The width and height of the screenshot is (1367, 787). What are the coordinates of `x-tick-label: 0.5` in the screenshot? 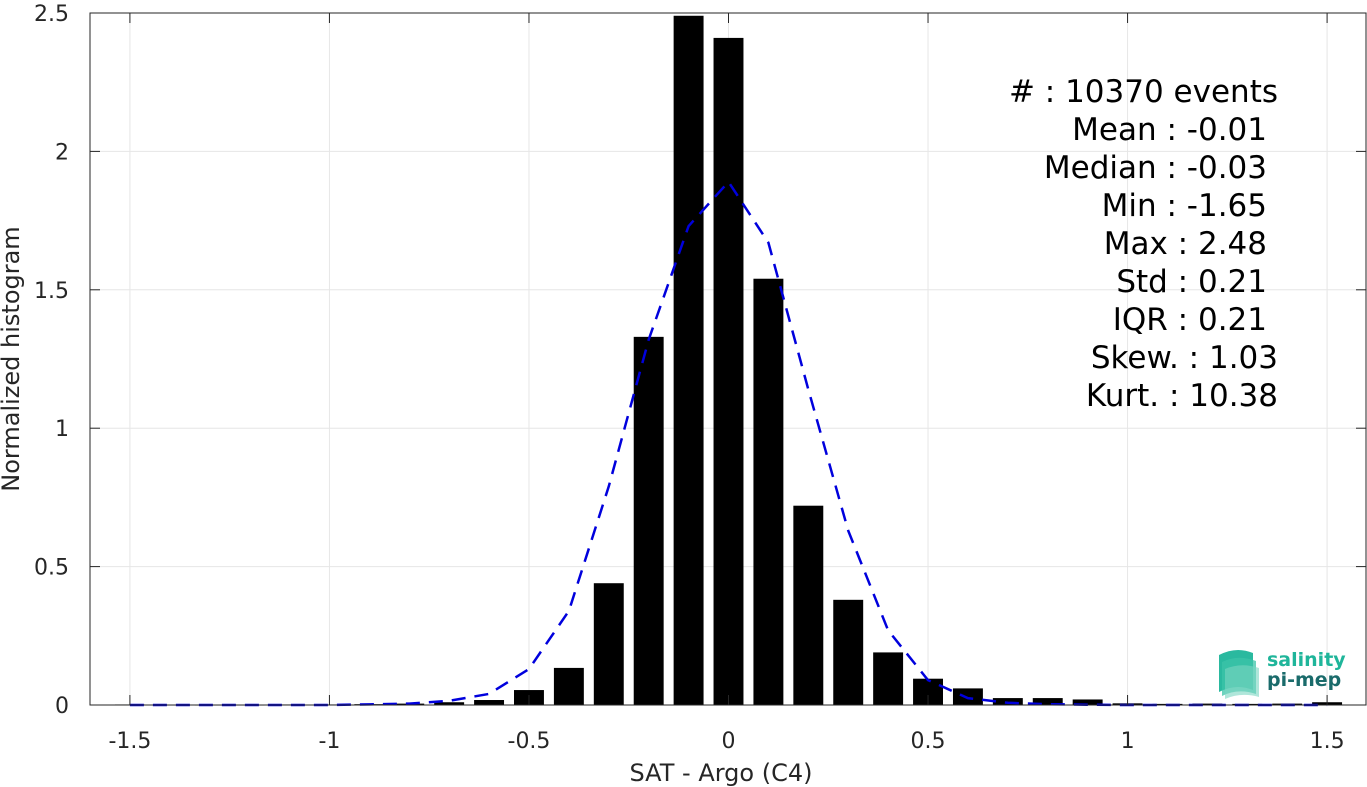 It's located at (928, 741).